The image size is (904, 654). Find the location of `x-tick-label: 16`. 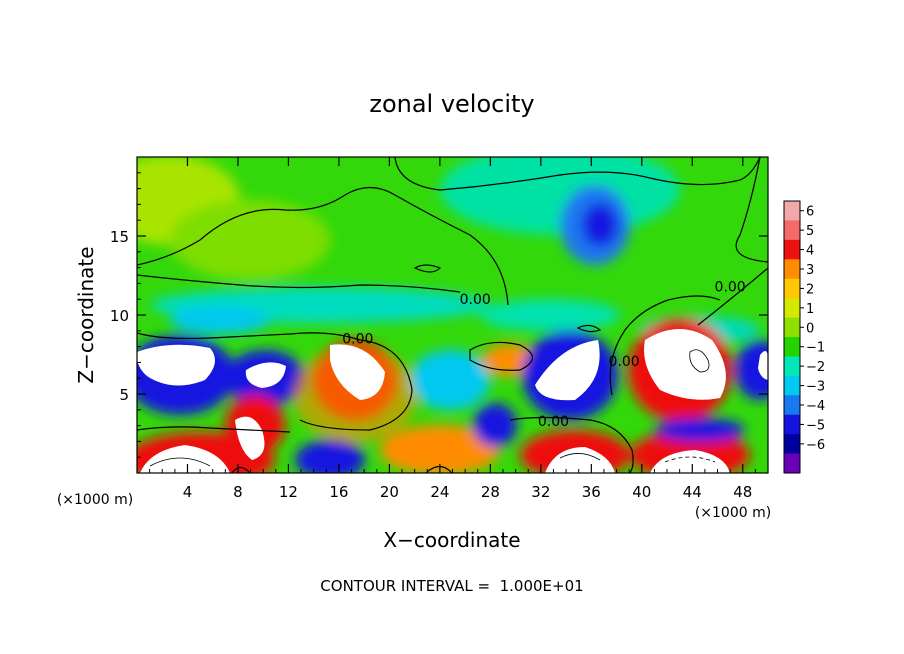

x-tick-label: 16 is located at coordinates (338, 492).